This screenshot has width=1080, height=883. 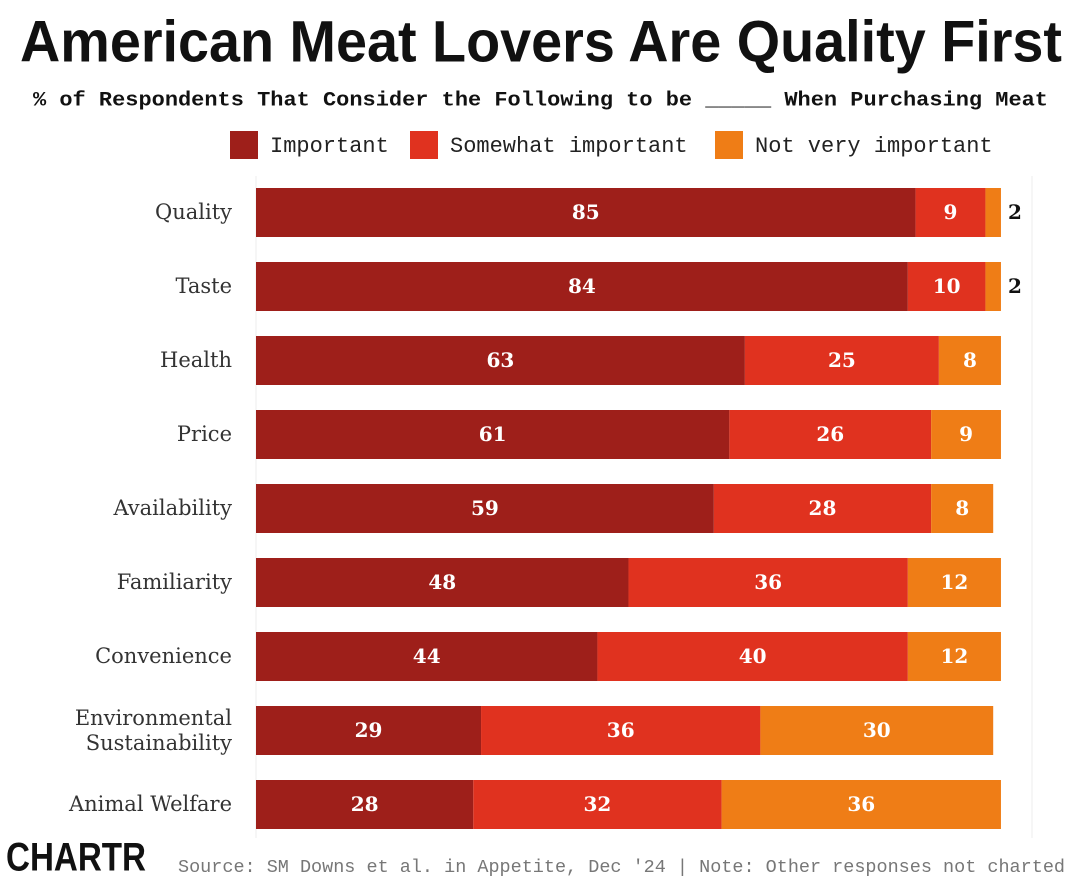 What do you see at coordinates (874, 146) in the screenshot?
I see `legend-label: Not very important` at bounding box center [874, 146].